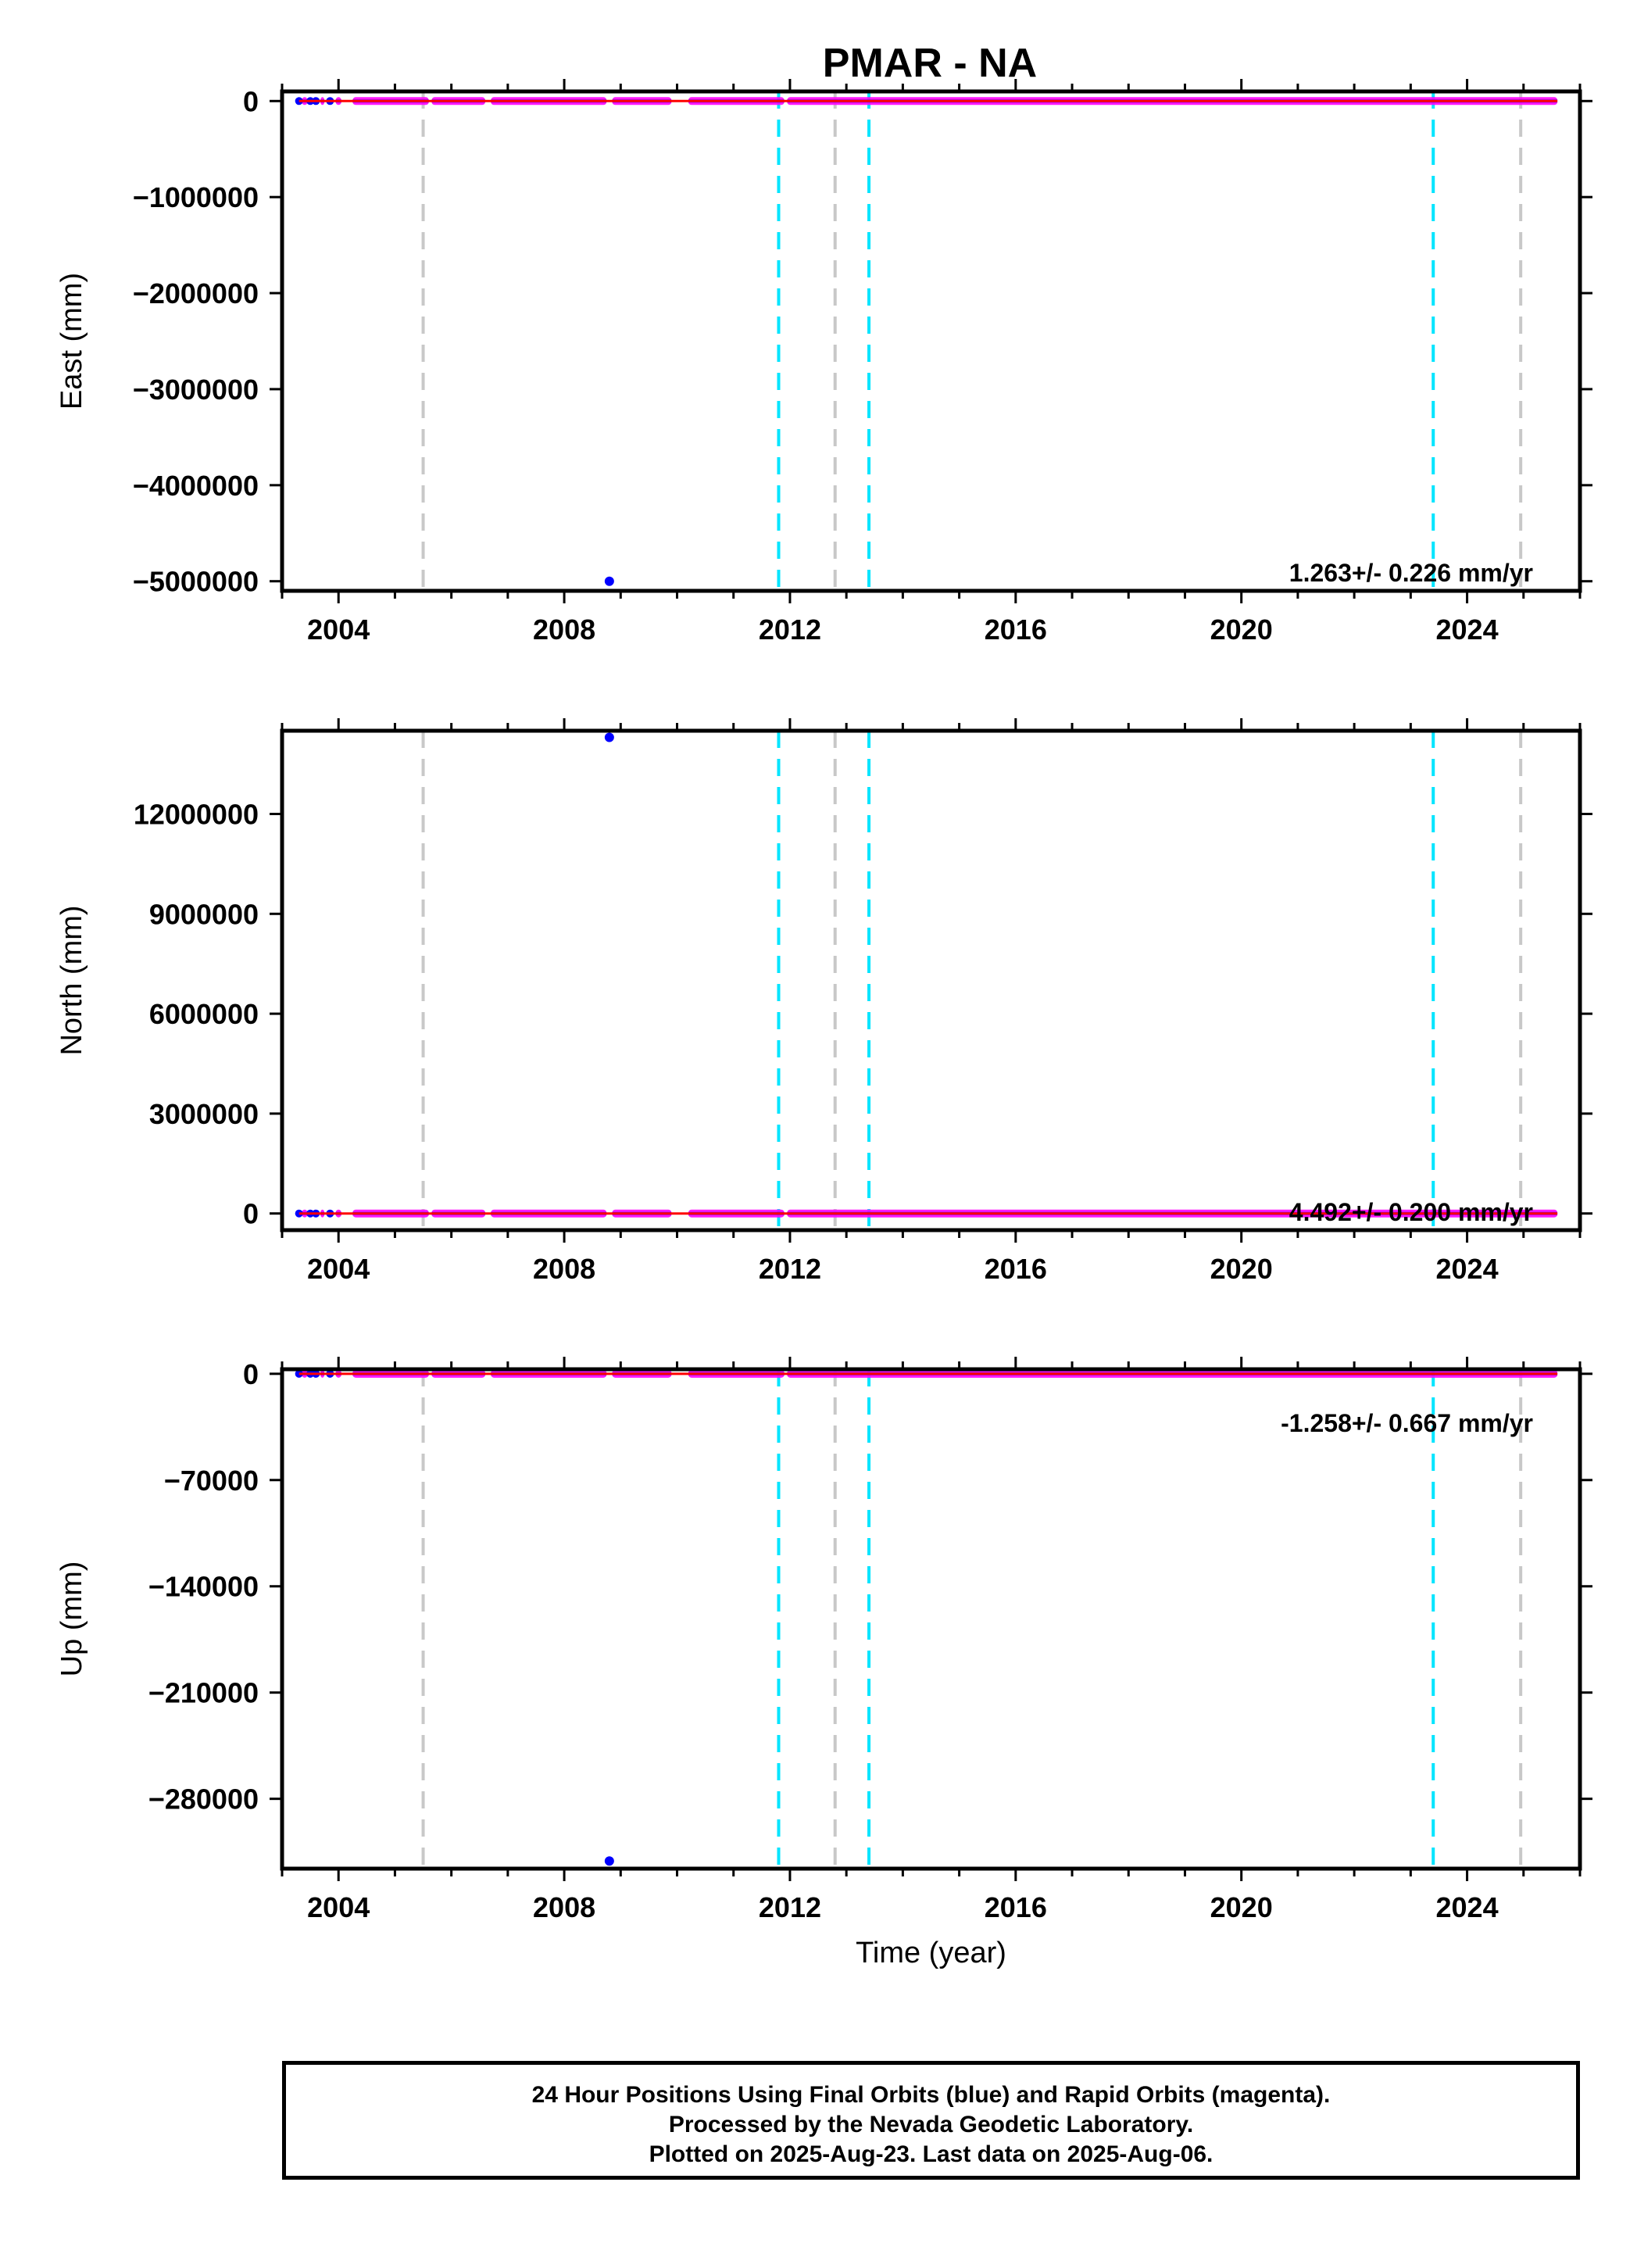 The image size is (1637, 2268). What do you see at coordinates (196, 293) in the screenshot?
I see `y-tick-label: −2000000` at bounding box center [196, 293].